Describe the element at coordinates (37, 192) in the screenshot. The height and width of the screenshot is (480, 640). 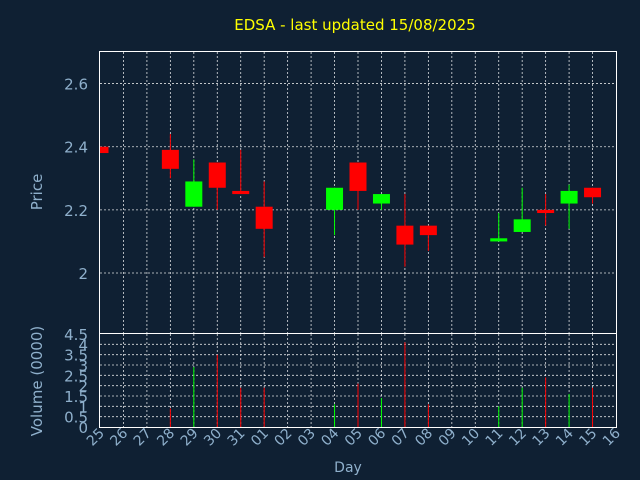
I see `price-axis-label: Price` at that location.